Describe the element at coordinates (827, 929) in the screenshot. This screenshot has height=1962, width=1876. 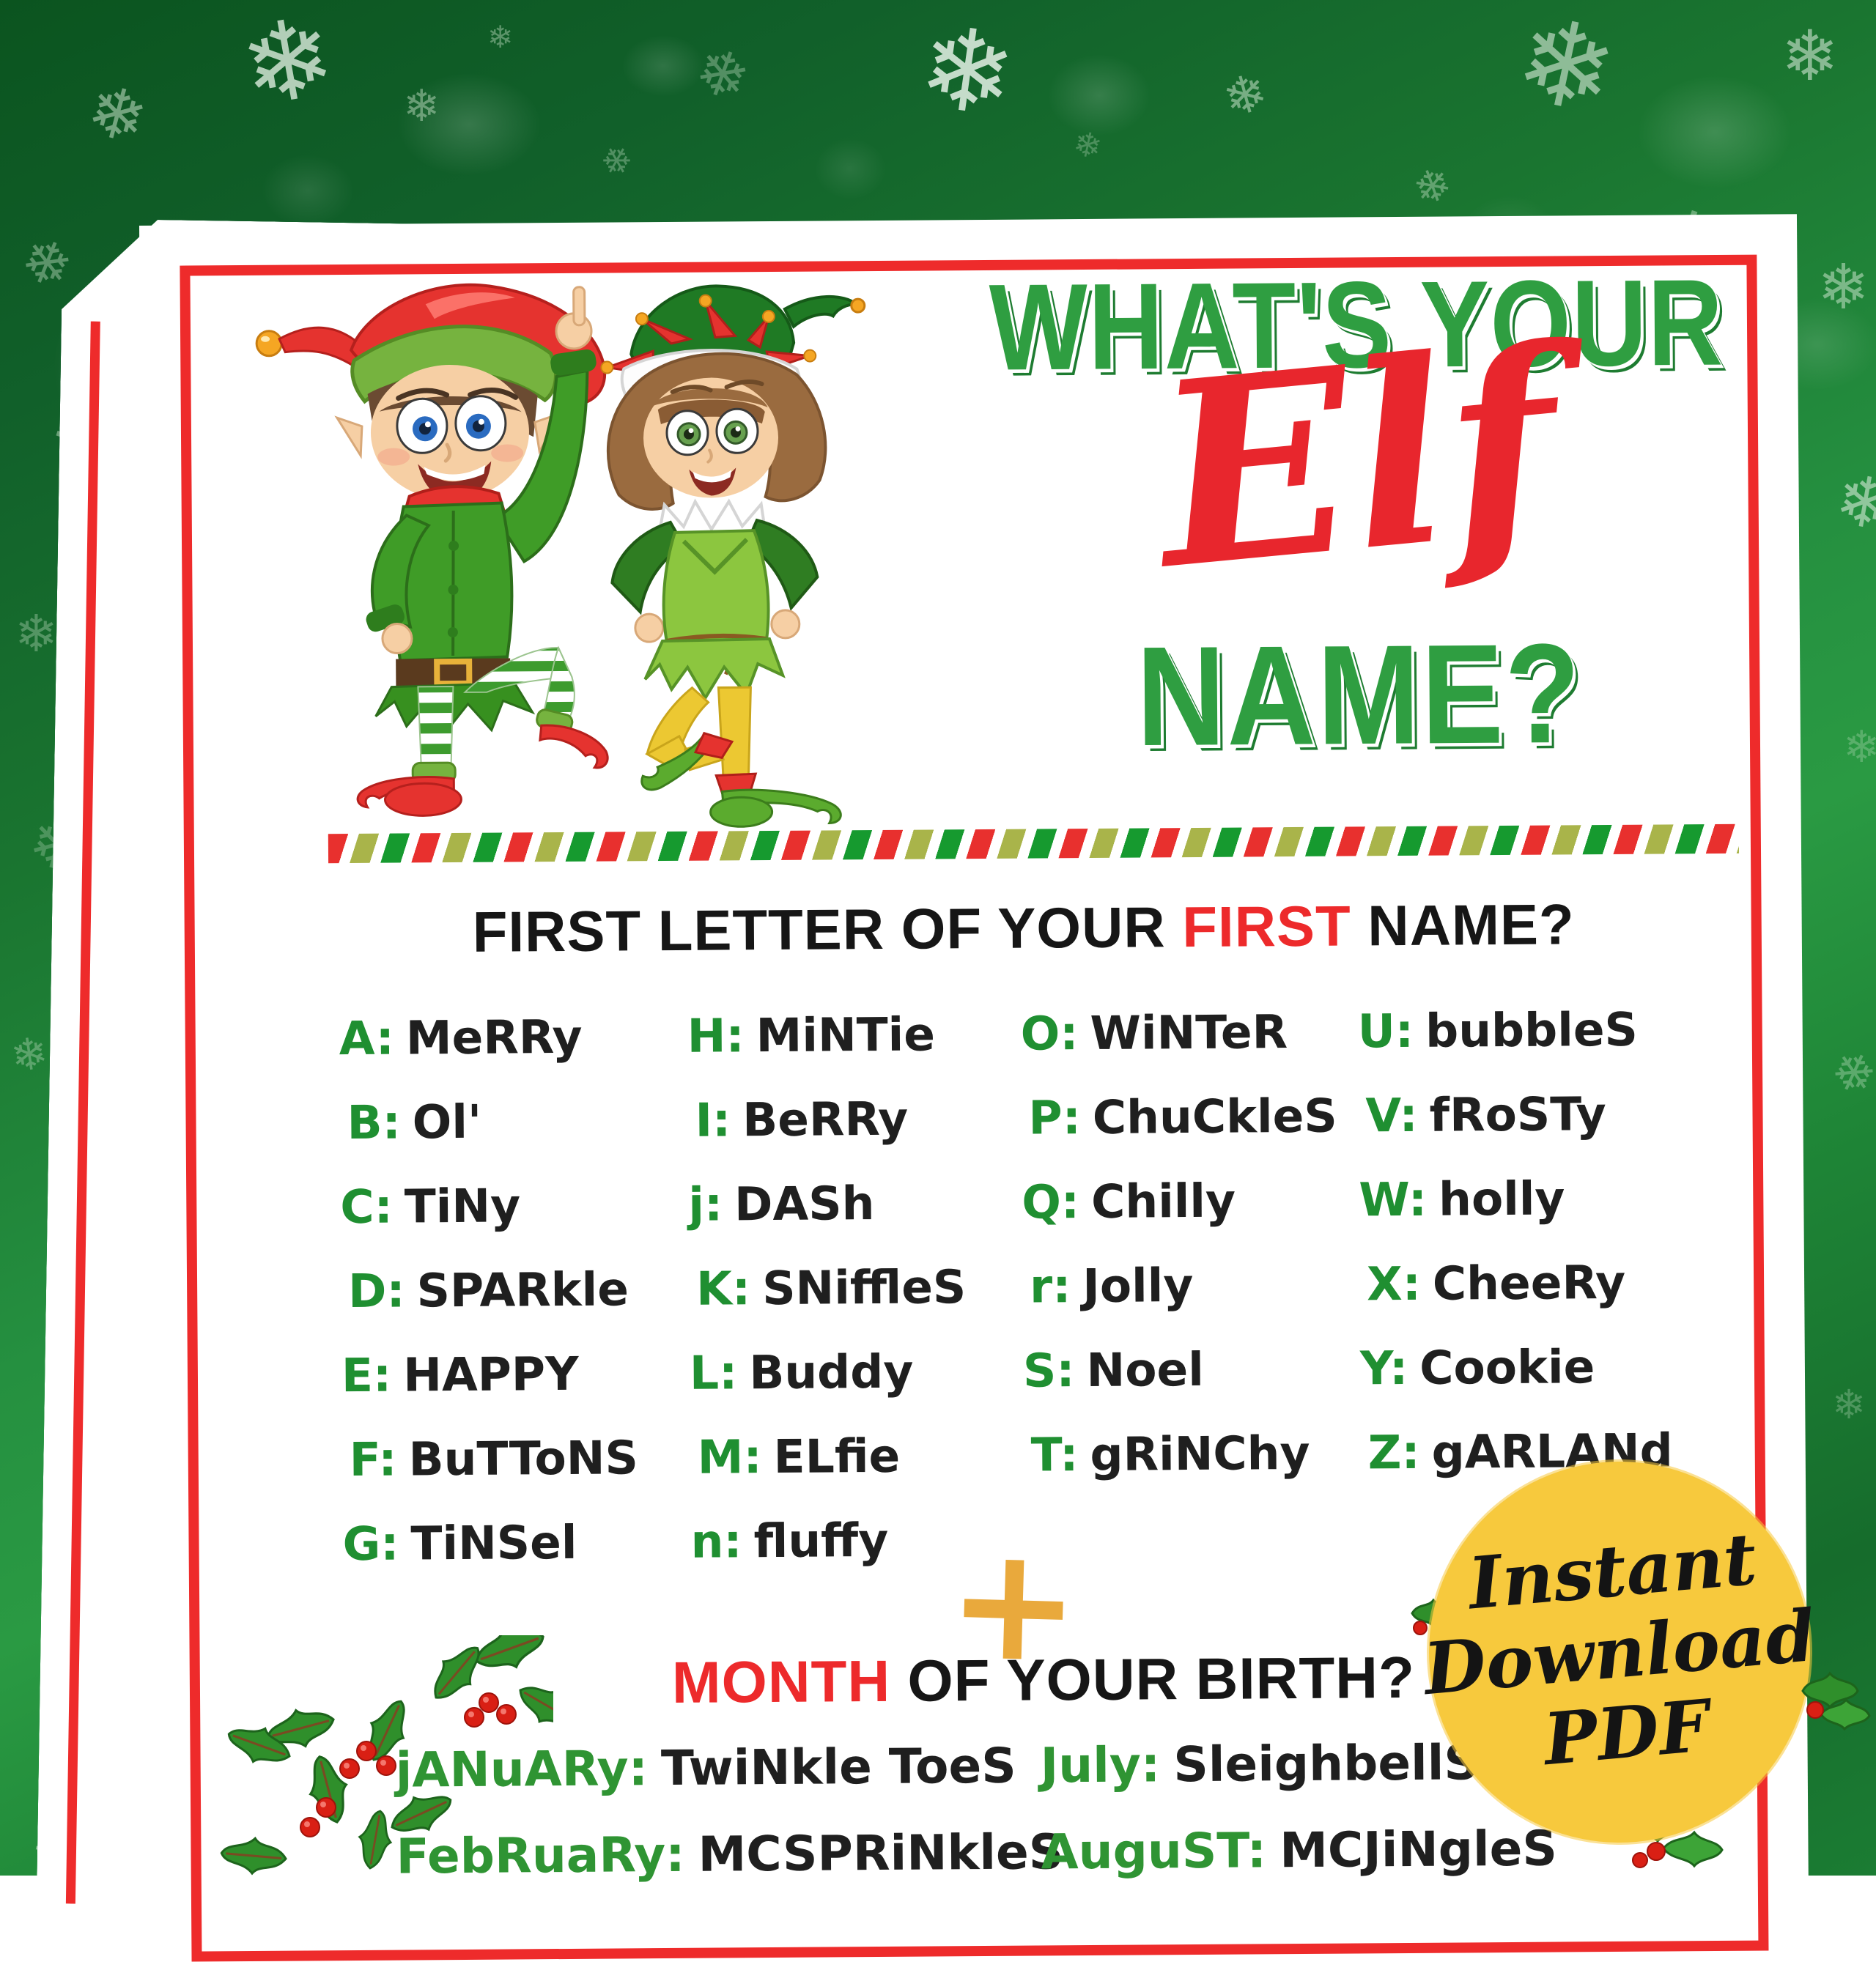
I see `heading-text: FIRST LETTER OF YOUR` at that location.